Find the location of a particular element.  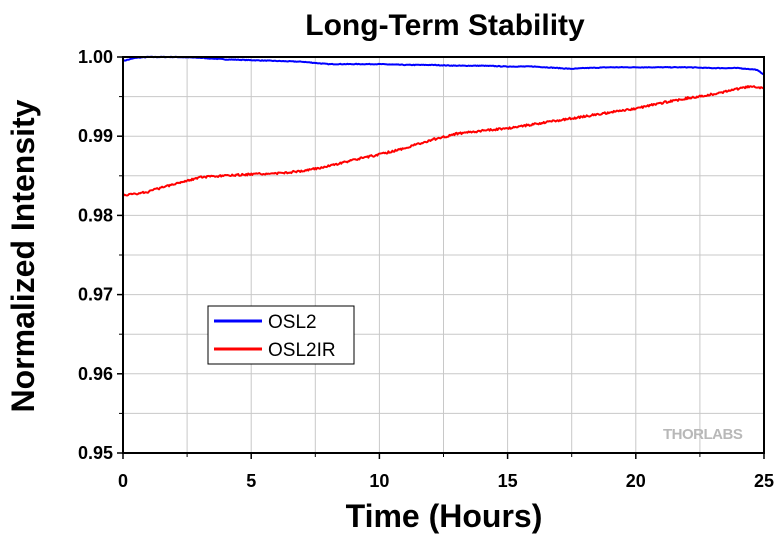

y-tick-label: 0.97 is located at coordinates (95, 295).